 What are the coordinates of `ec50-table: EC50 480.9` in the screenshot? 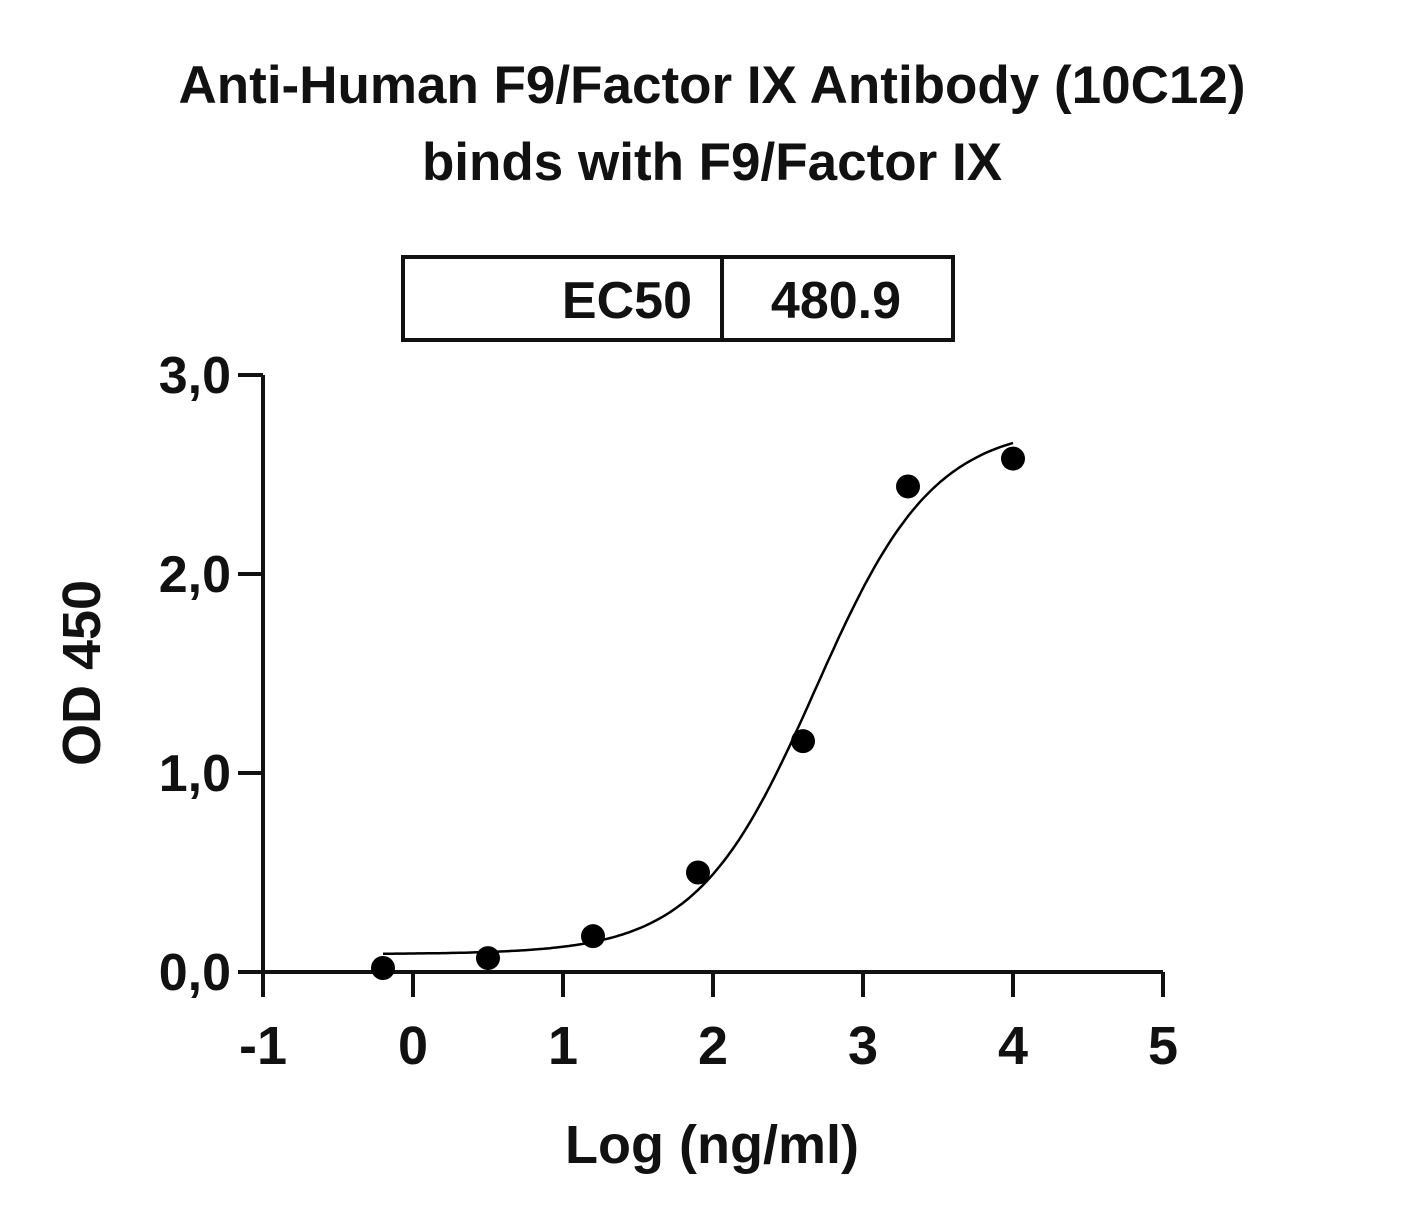 It's located at (678, 298).